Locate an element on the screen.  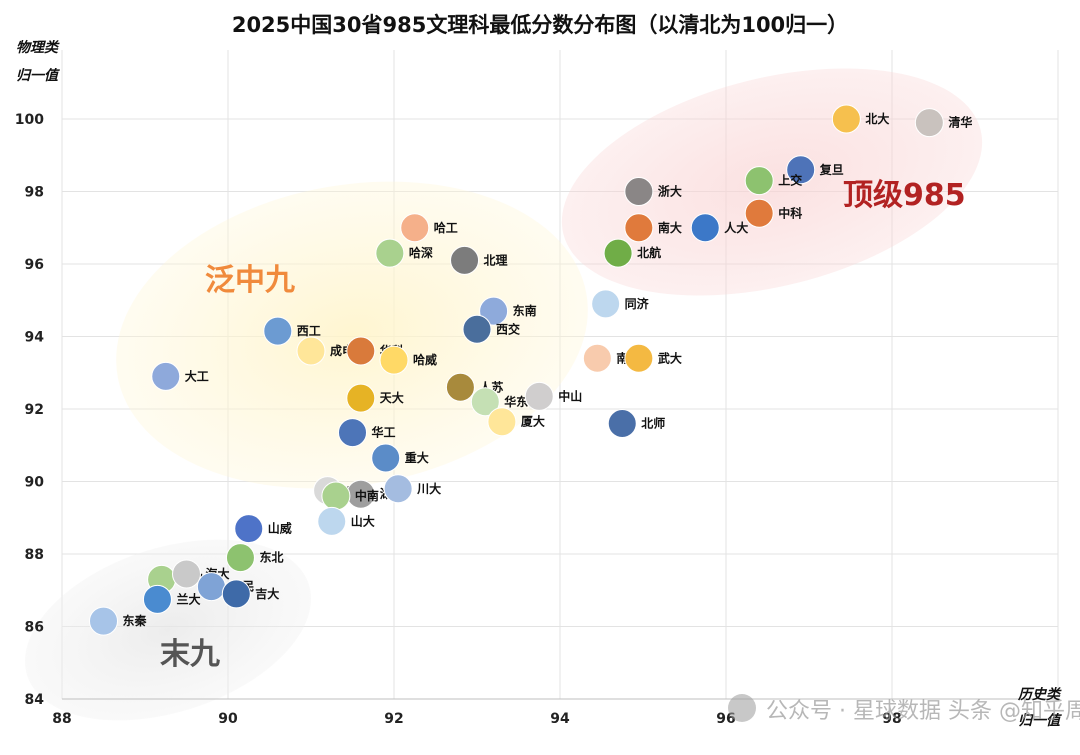
y-axis-label-line1: 物理类 is located at coordinates (38, 47).